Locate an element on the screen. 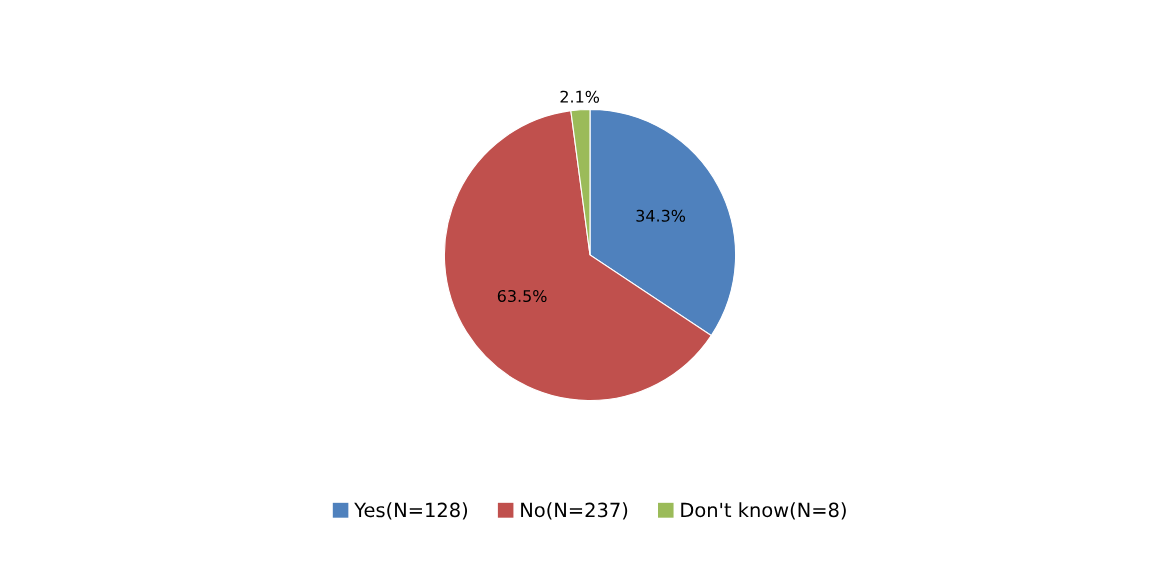 Image resolution: width=1164 pixels, height=561 pixels. legend-label: No(N=237) is located at coordinates (574, 511).